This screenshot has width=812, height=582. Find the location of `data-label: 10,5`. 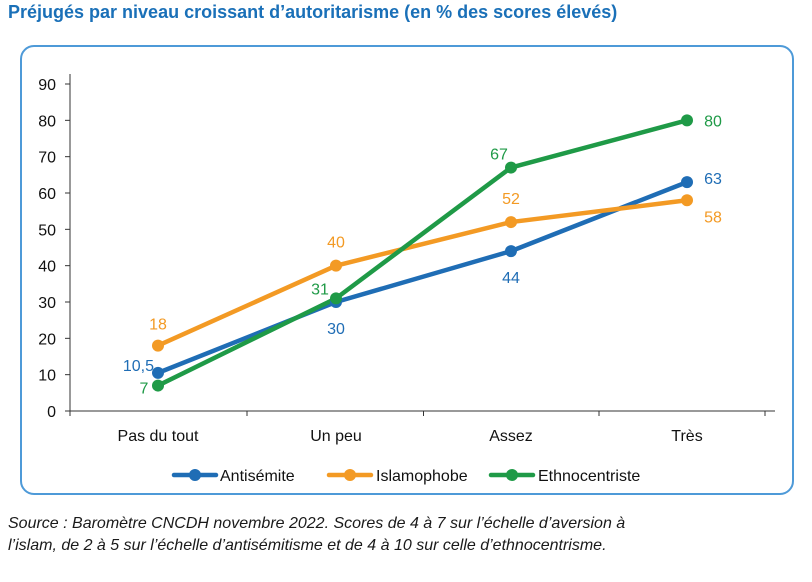

data-label: 10,5 is located at coordinates (138, 366).